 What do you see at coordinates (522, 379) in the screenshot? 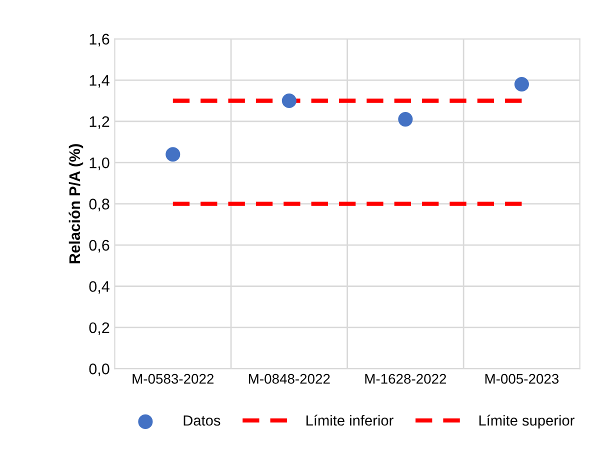
I see `x-tick-label: M-005-2023` at bounding box center [522, 379].